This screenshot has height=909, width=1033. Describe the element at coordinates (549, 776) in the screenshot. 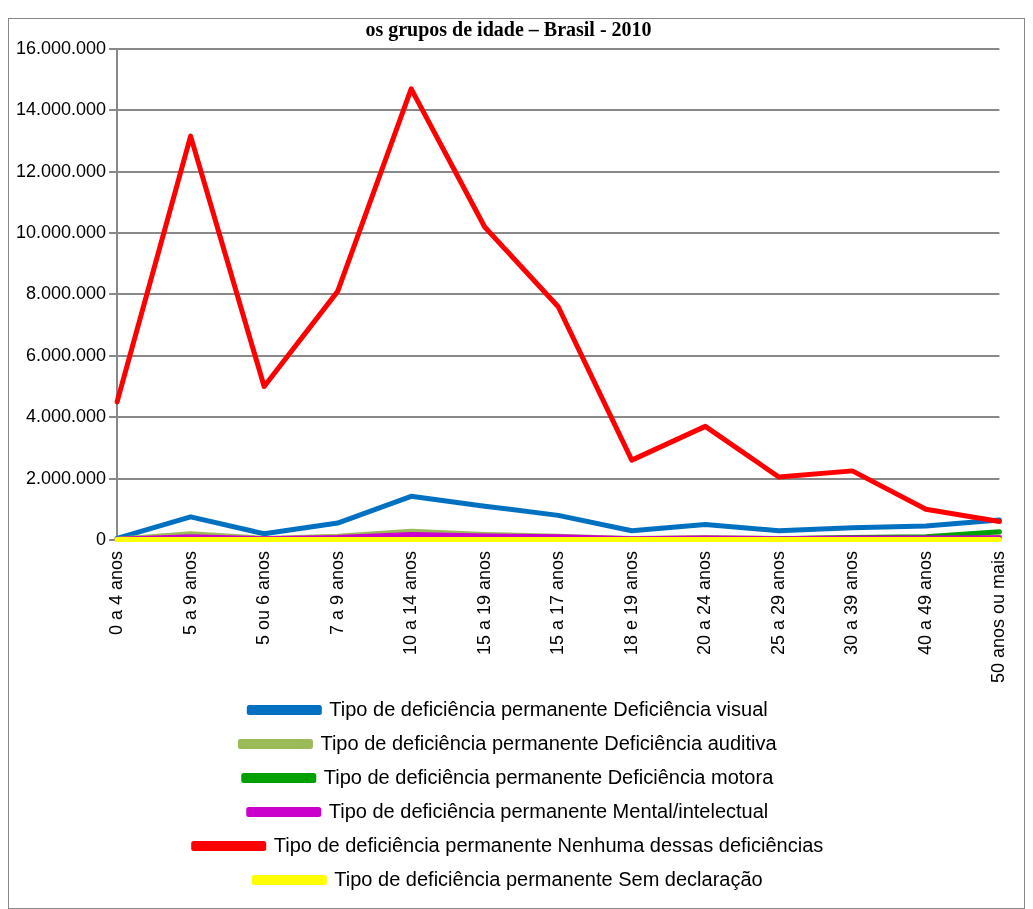

I see `legend-label: Tipo de deficiência permanente Deficiência motora` at that location.